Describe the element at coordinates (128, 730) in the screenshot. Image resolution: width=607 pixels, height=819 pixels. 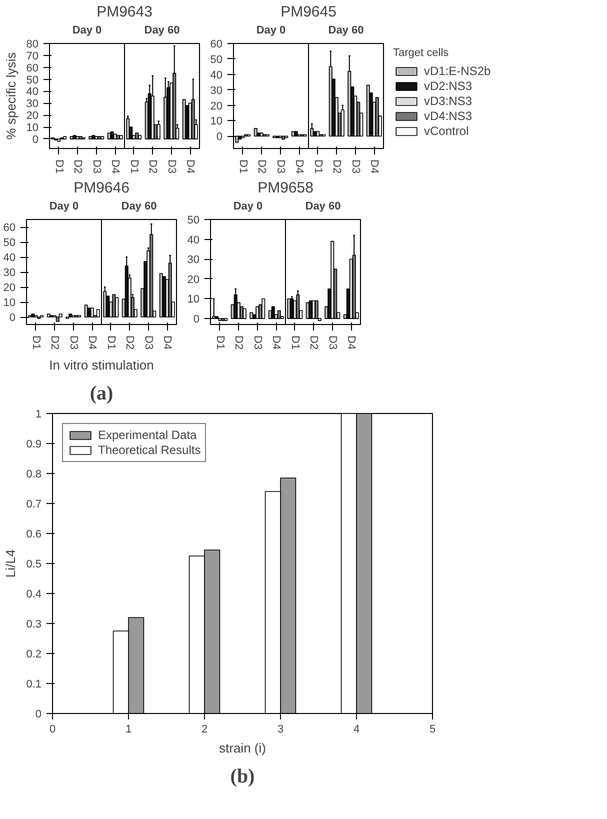
I see `x-tick-label: 1` at that location.